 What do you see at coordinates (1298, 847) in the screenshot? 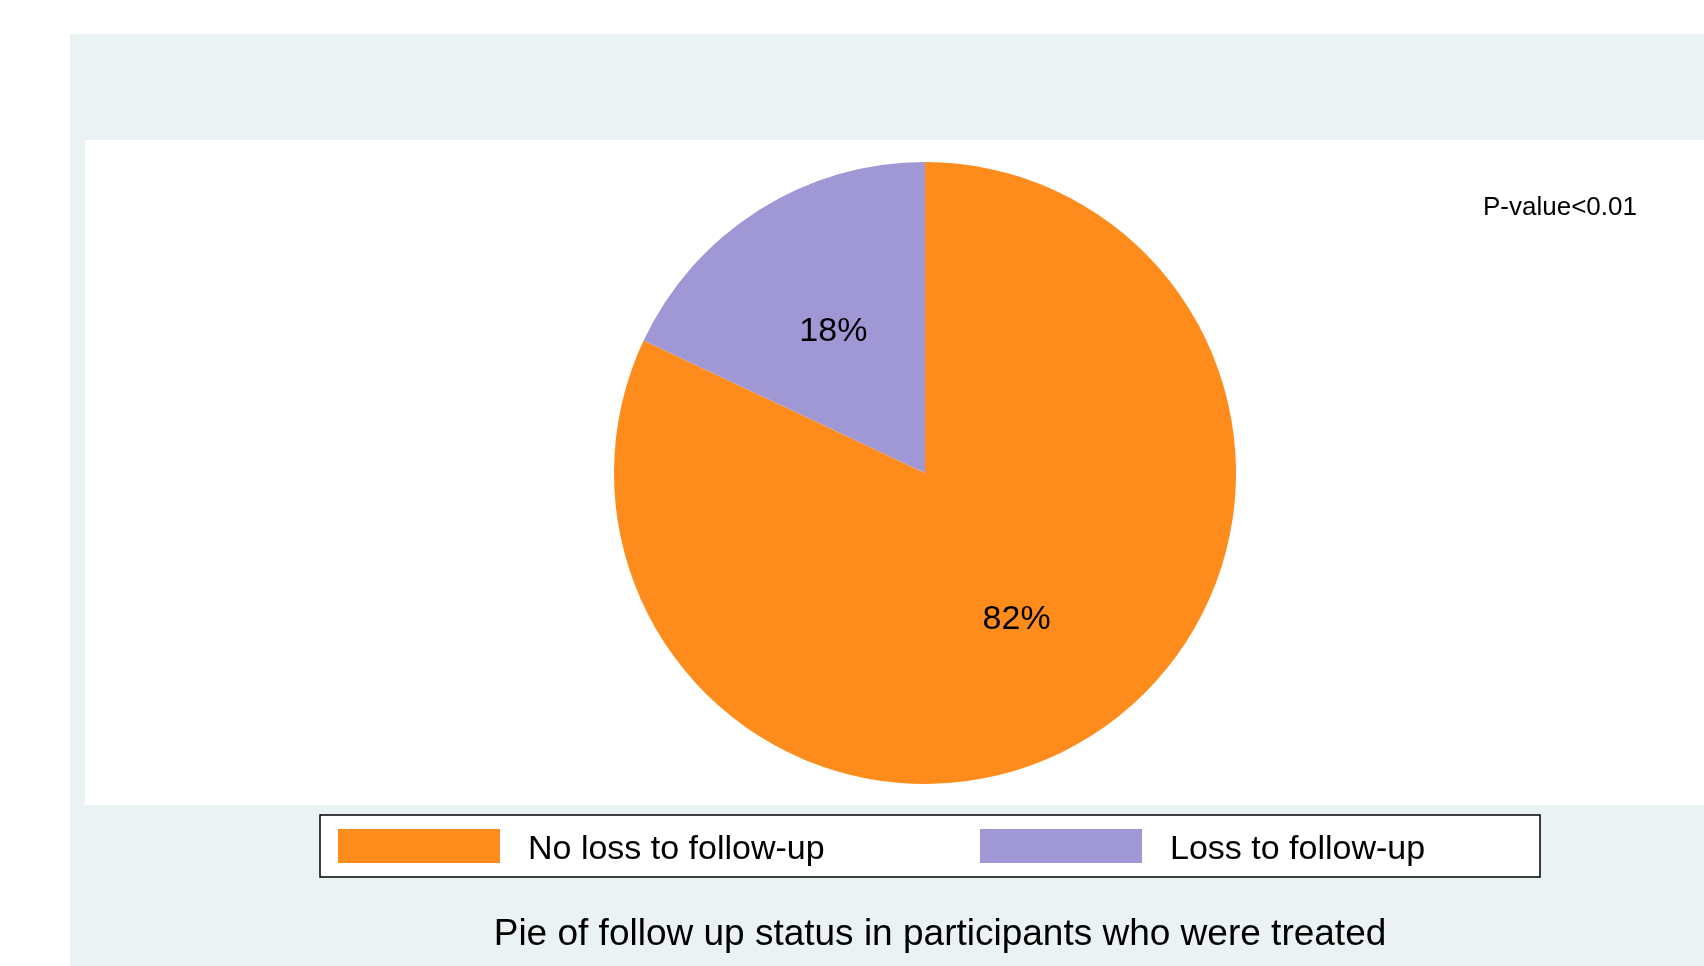
I see `legend-label: Loss to follow-up` at bounding box center [1298, 847].